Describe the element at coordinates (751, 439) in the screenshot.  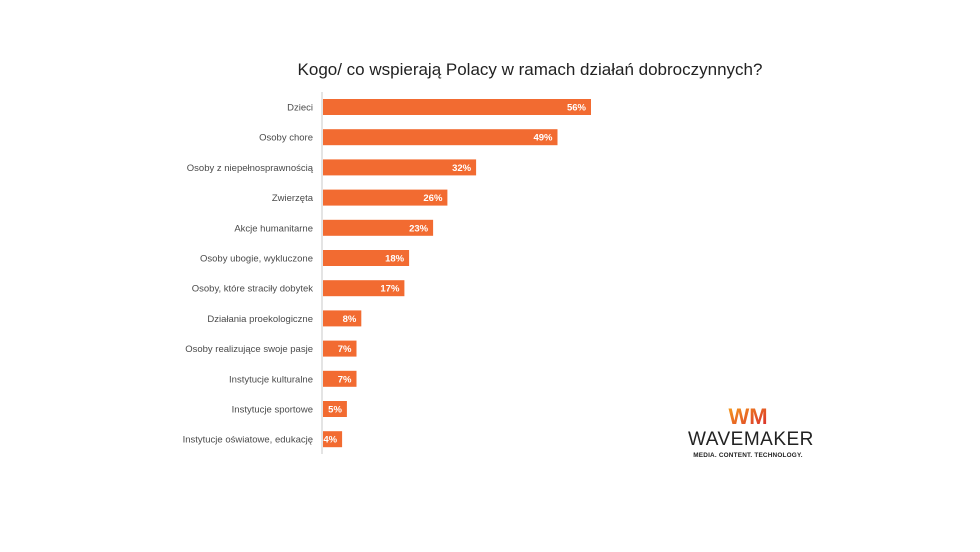
I see `brand-name: WAVEMAKER` at that location.